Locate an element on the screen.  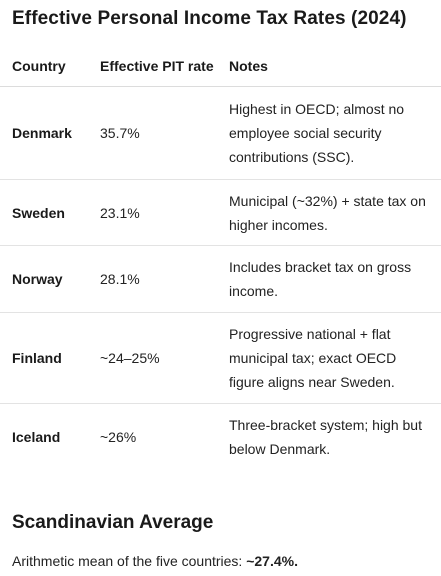
rate-cell: 35.7% is located at coordinates (164, 133).